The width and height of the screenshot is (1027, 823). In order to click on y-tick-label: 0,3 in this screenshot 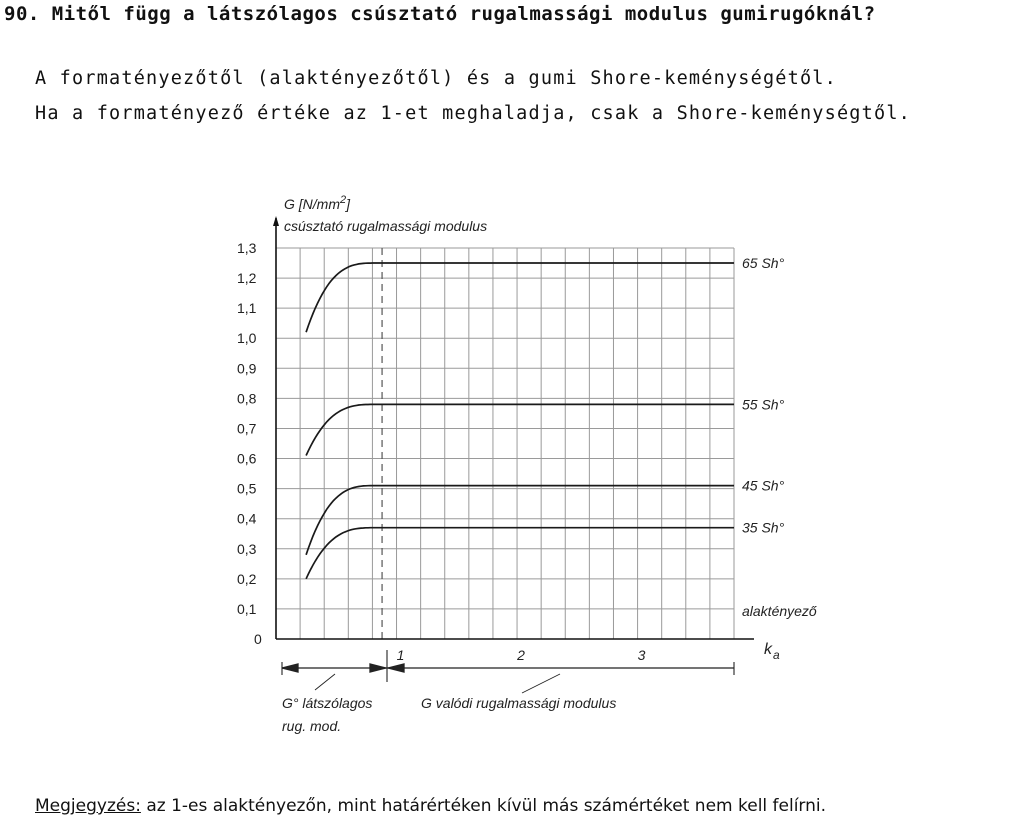, I will do `click(247, 549)`.